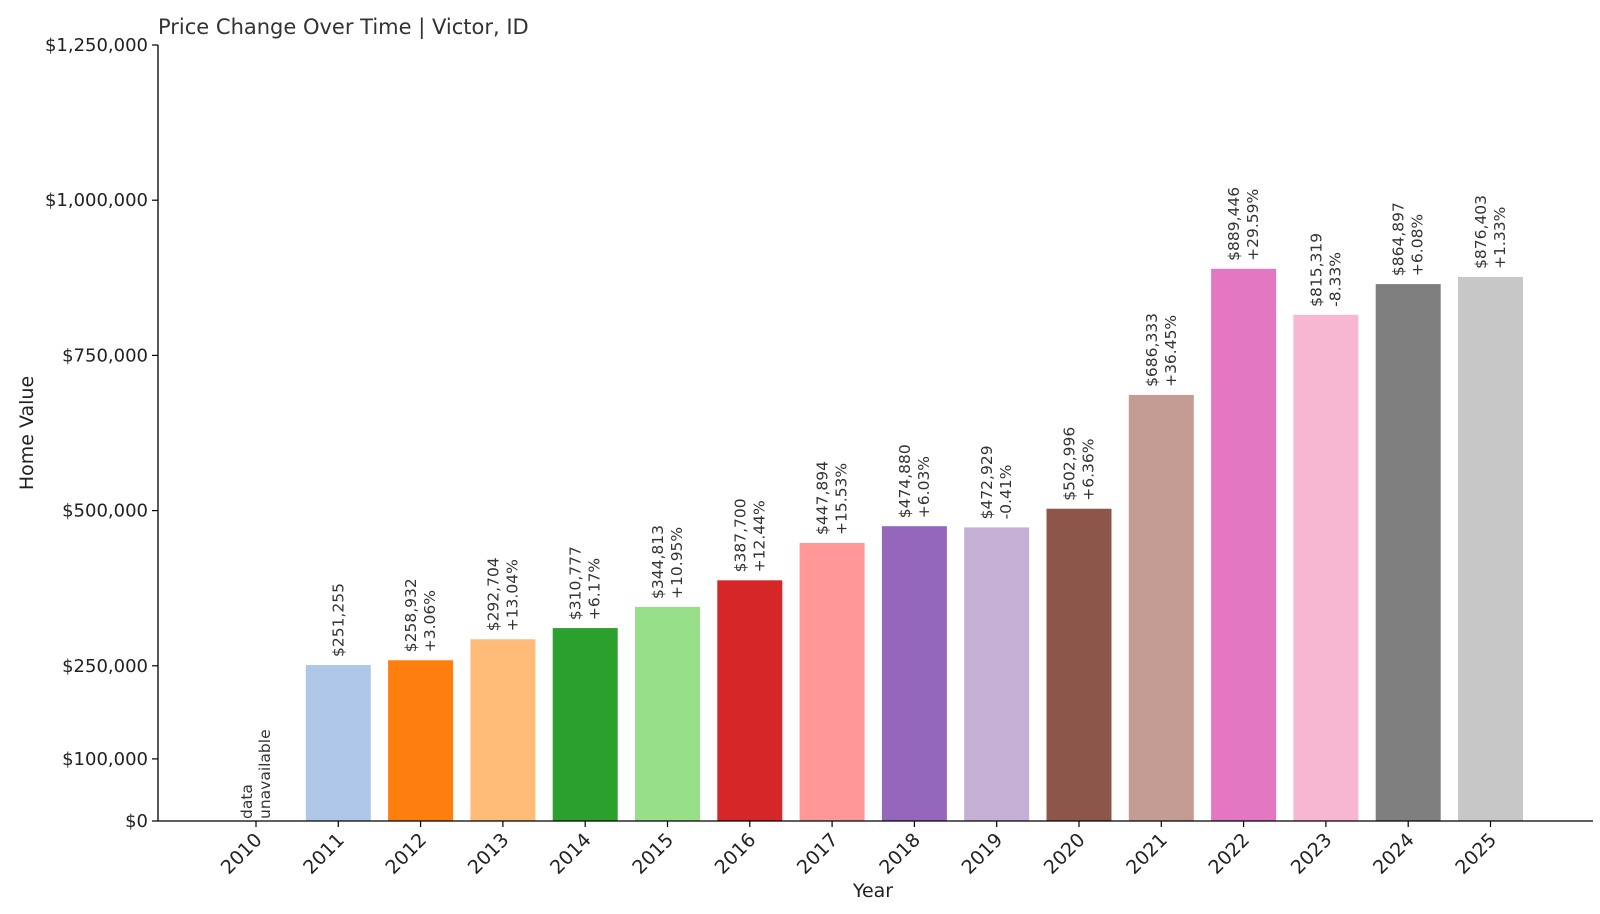  What do you see at coordinates (1229, 854) in the screenshot?
I see `x-tick-label: 2022` at bounding box center [1229, 854].